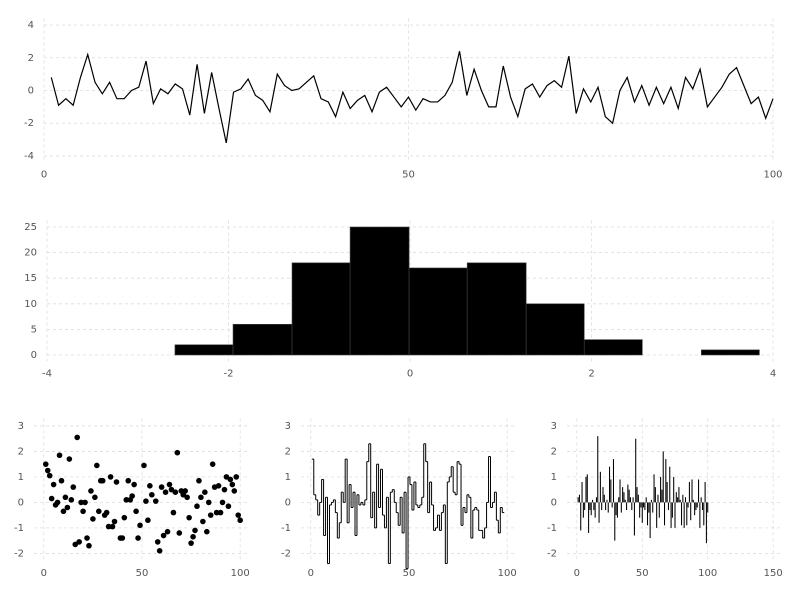 The image size is (800, 600). I want to click on x-tick-label: 150, so click(773, 573).